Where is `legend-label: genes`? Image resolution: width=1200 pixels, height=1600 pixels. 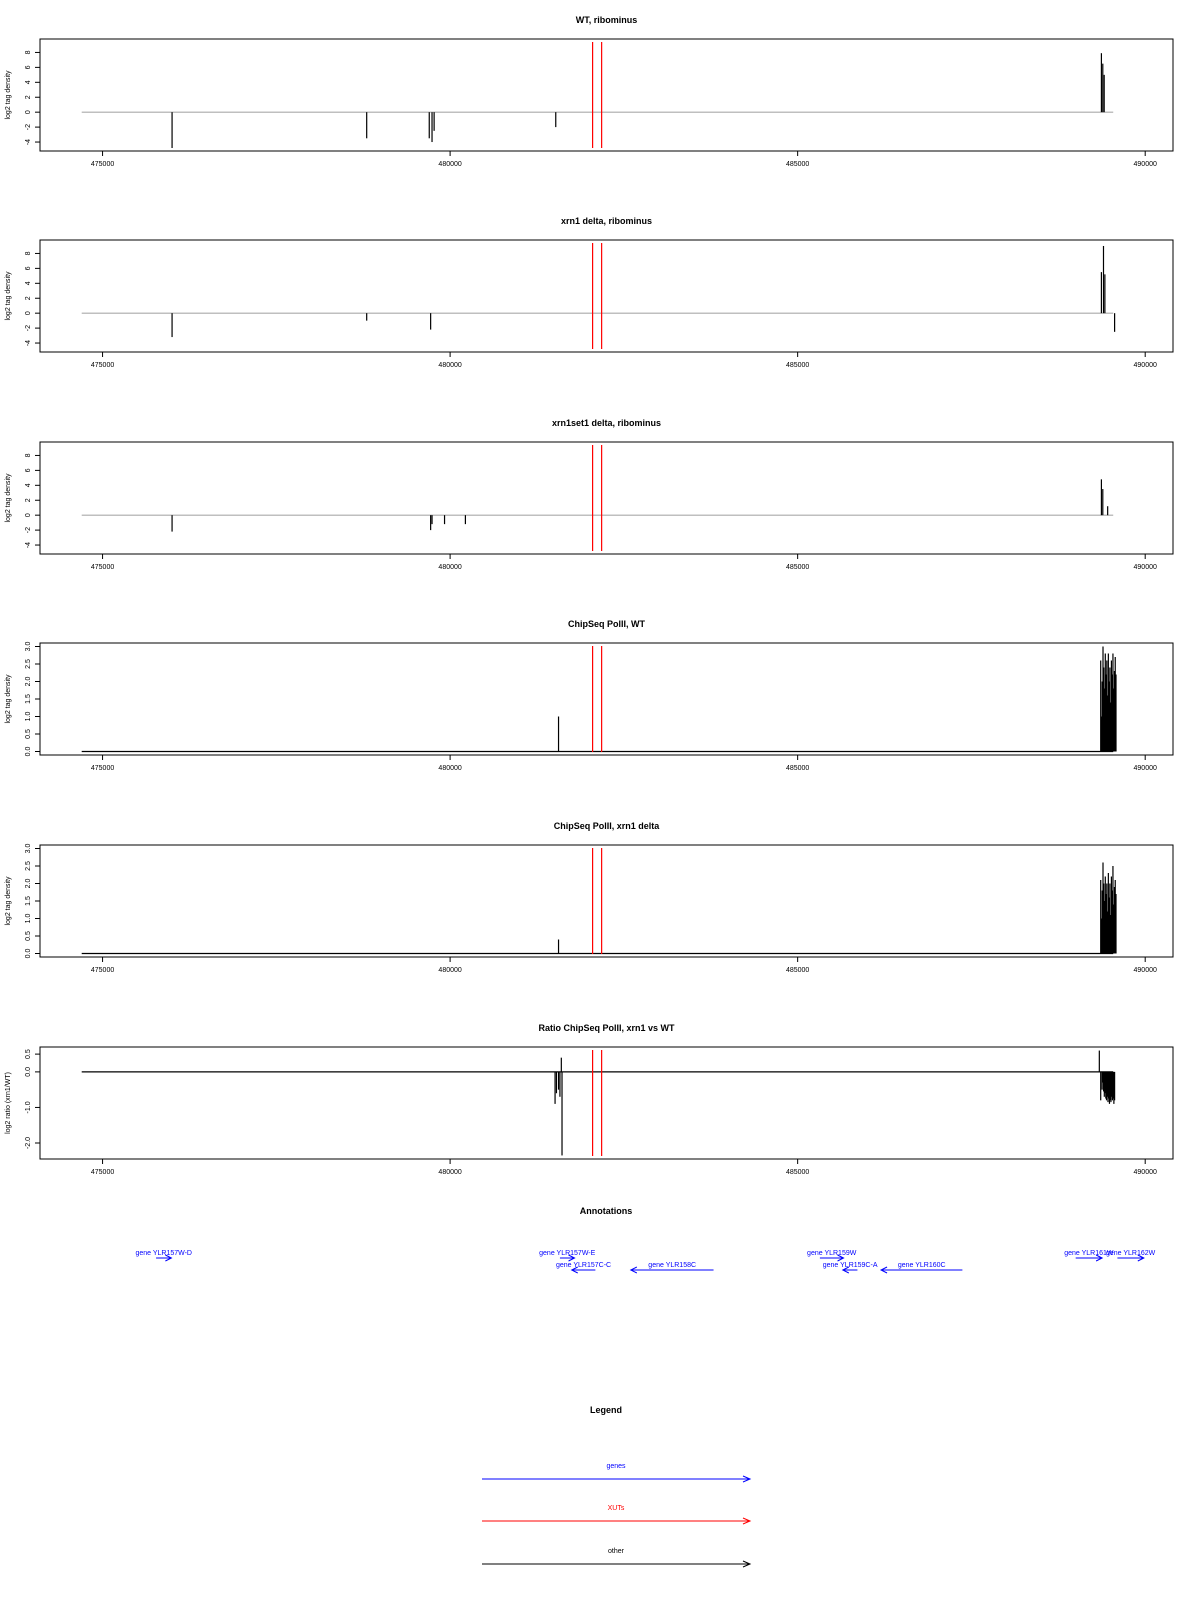
legend-label: genes is located at coordinates (616, 1466).